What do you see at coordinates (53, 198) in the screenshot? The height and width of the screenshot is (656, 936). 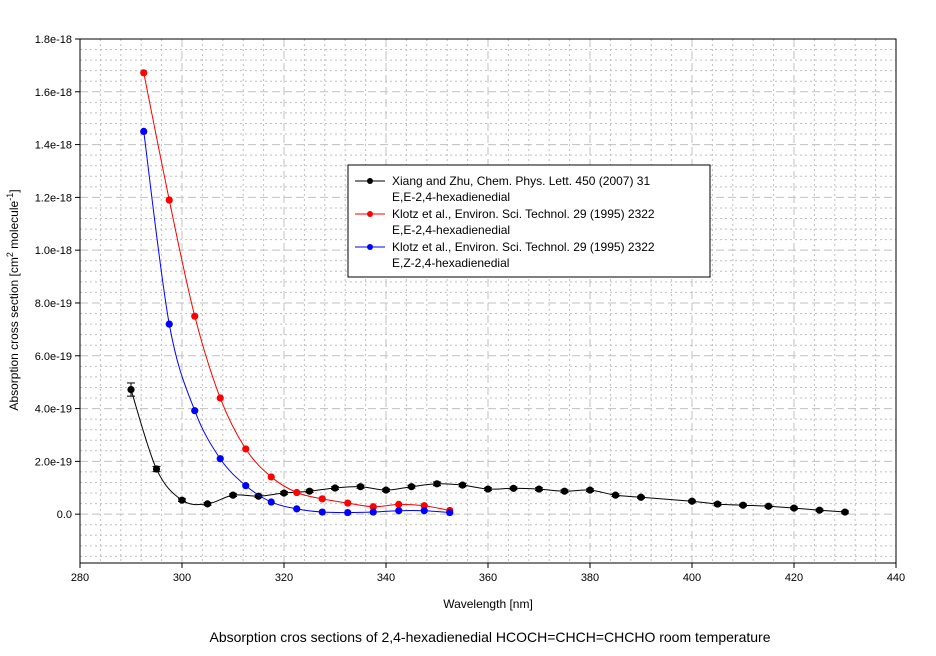 I see `y-tick-label: 1.2e-18` at bounding box center [53, 198].